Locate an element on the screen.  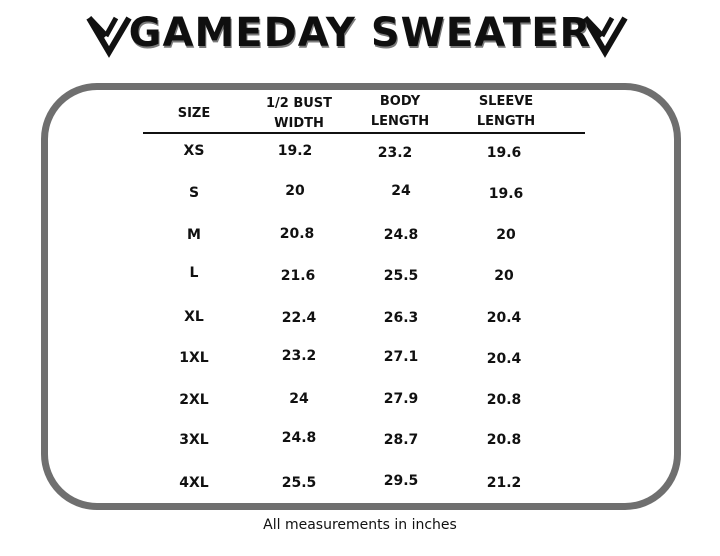
cell-body: 29.5 is located at coordinates (401, 481).